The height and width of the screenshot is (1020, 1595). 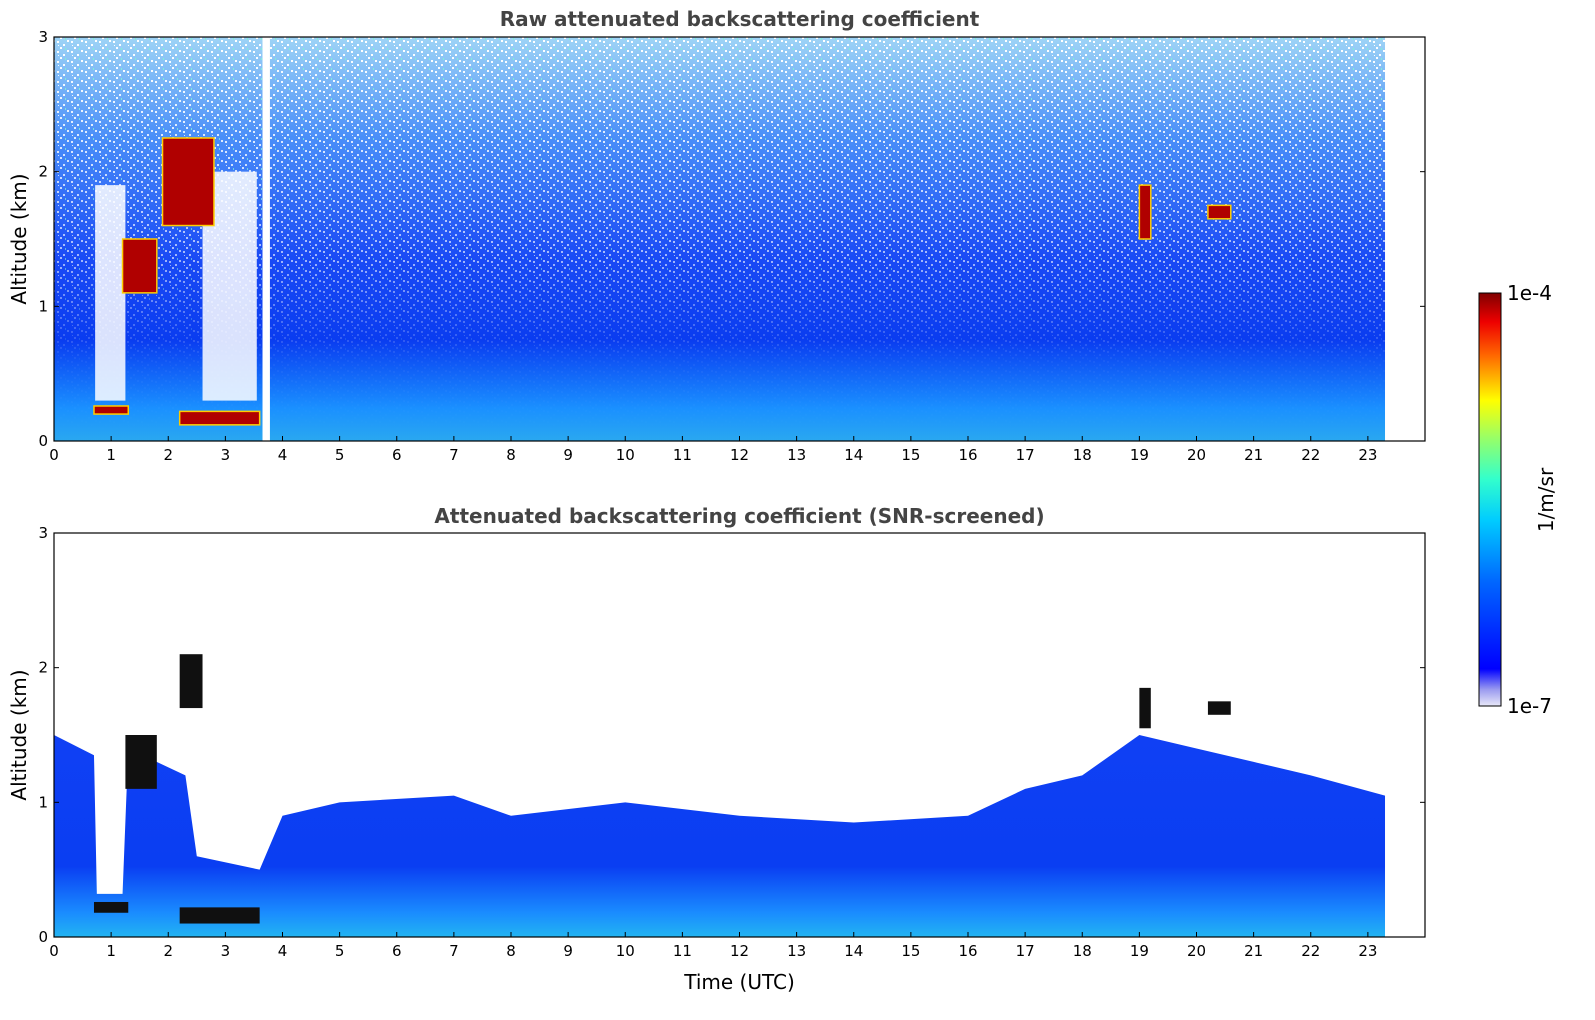 I want to click on signal-void, so click(x=110, y=293).